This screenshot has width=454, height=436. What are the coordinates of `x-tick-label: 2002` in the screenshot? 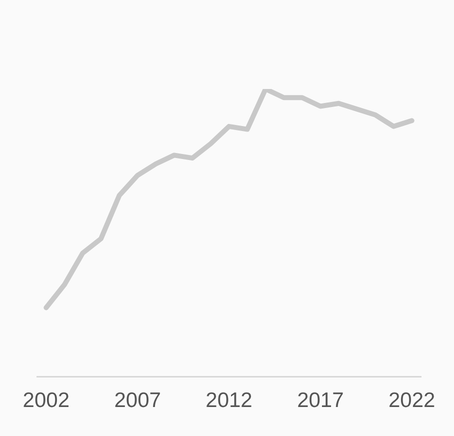 It's located at (46, 400).